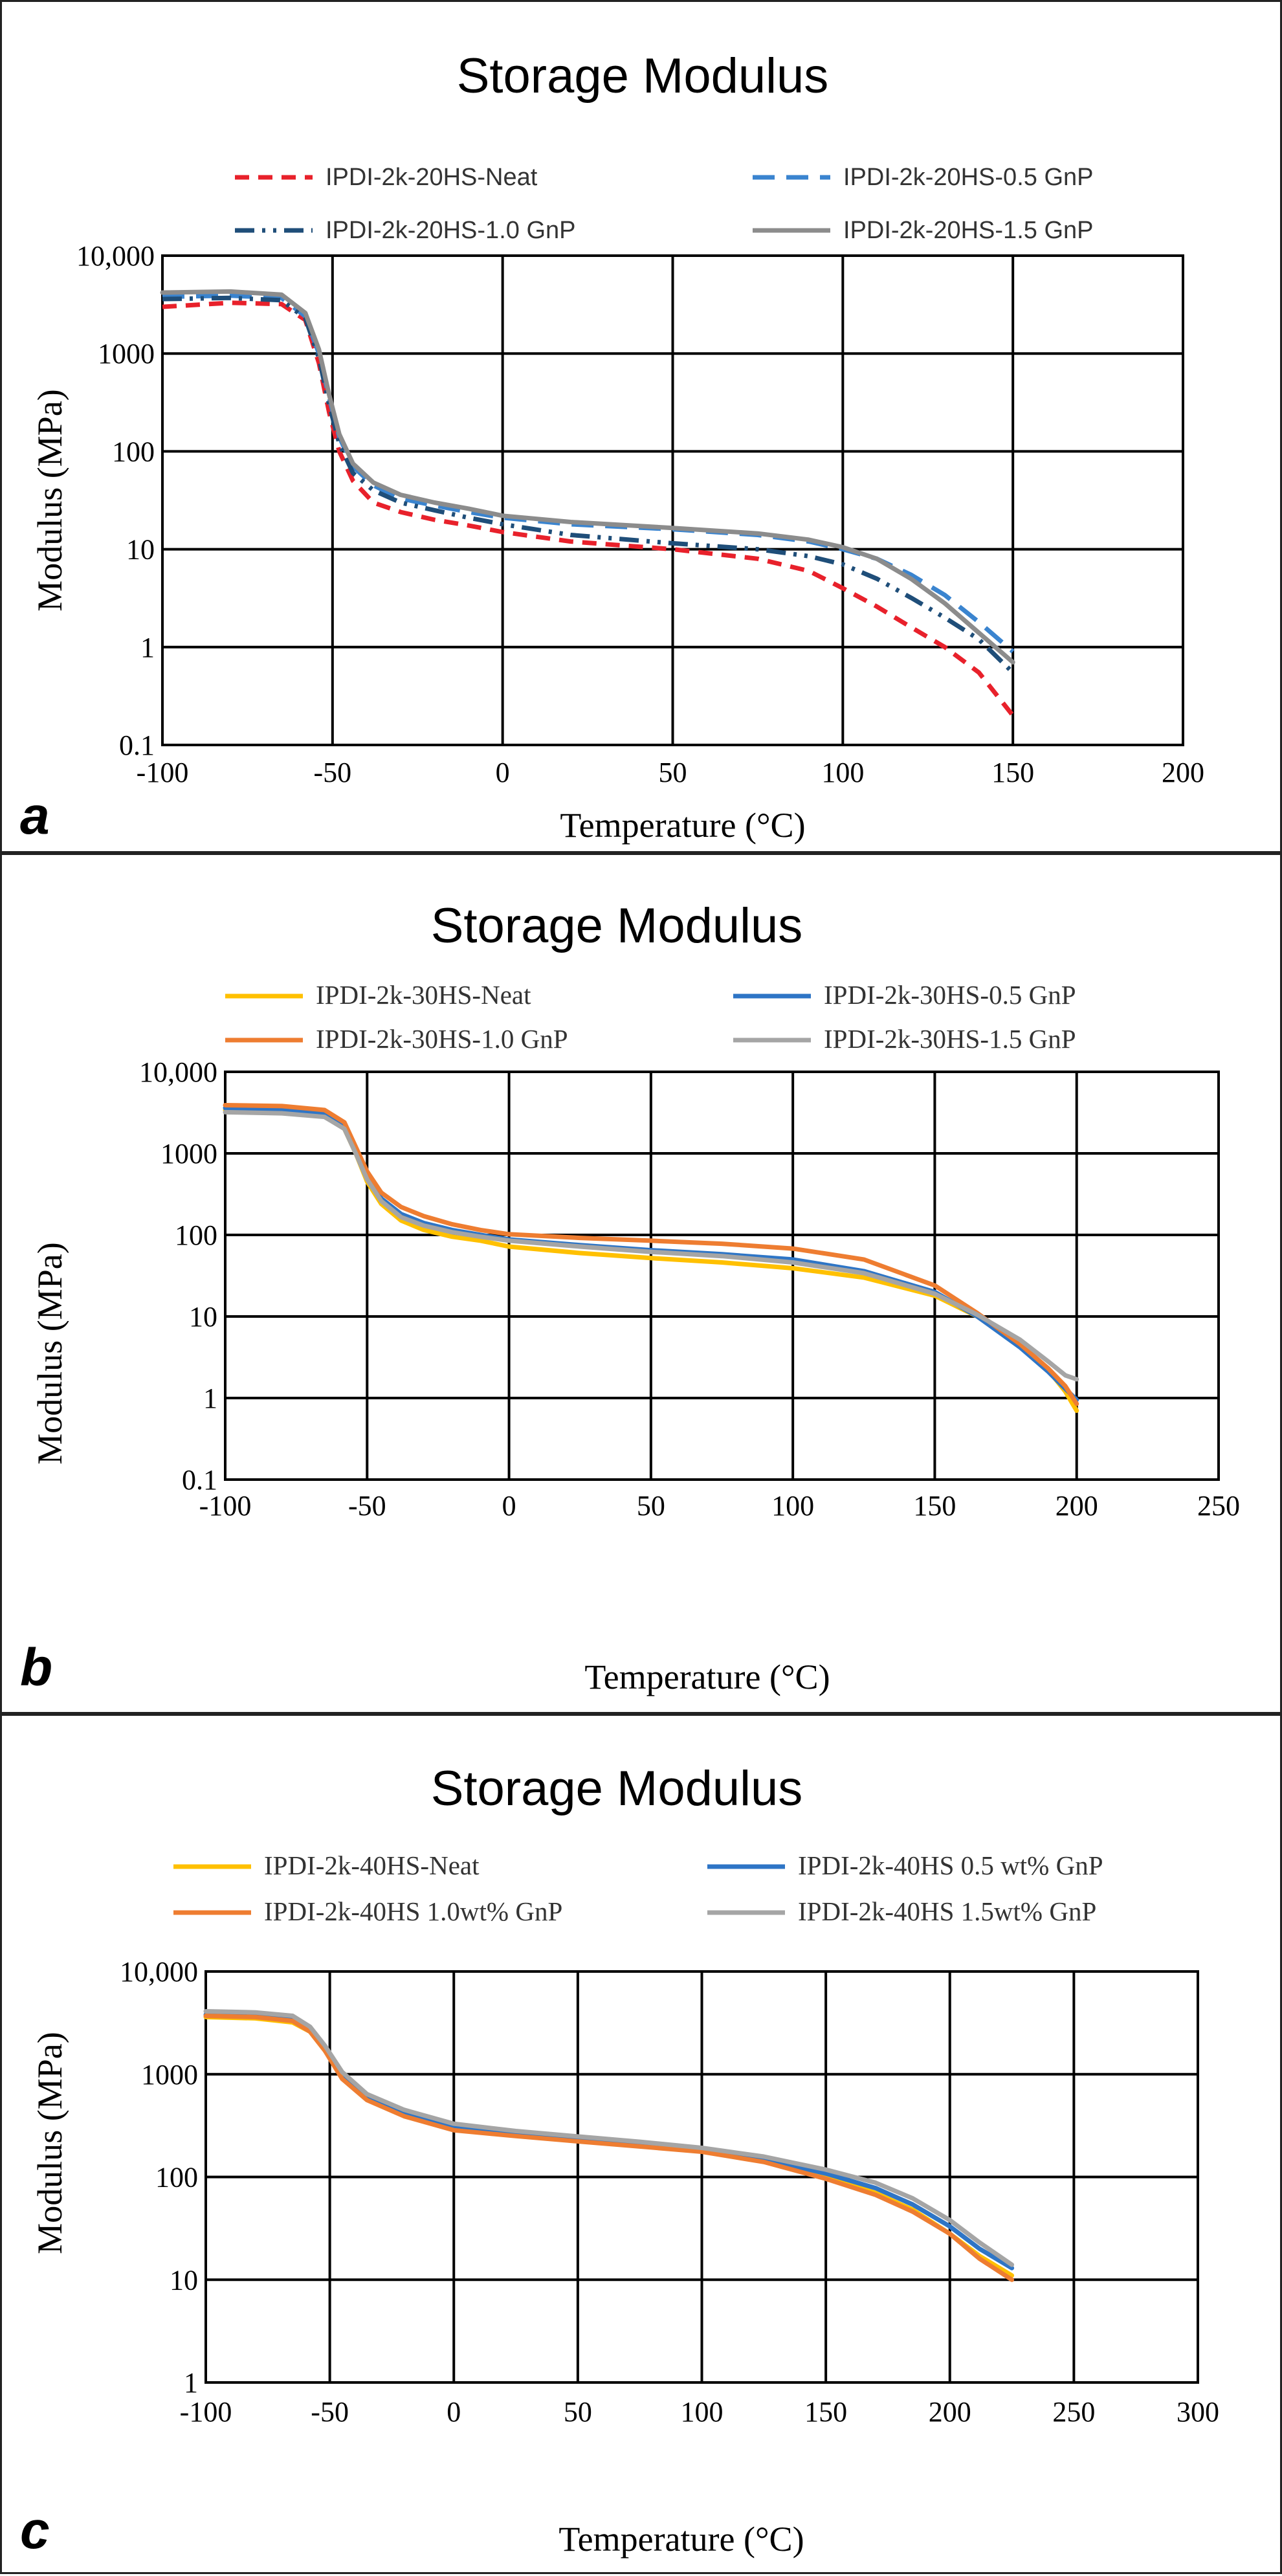 This screenshot has height=2576, width=1282. Describe the element at coordinates (35, 815) in the screenshot. I see `panel-label: a` at that location.